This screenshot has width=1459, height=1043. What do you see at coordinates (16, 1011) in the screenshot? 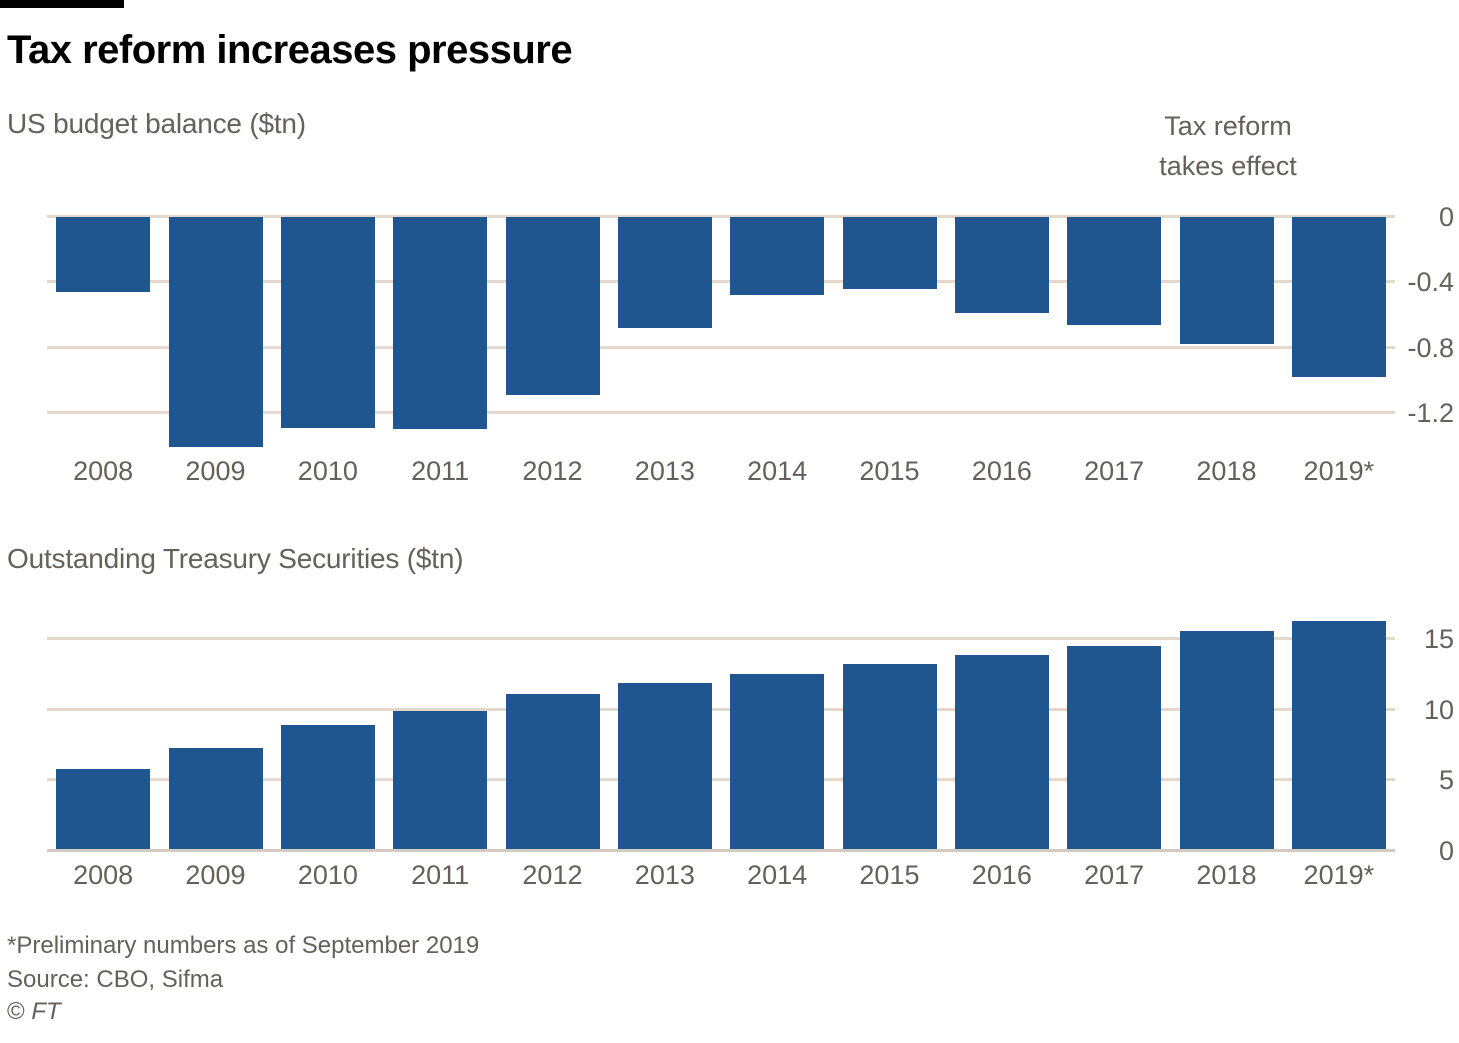
I see `copyright-symbol: ©` at bounding box center [16, 1011].